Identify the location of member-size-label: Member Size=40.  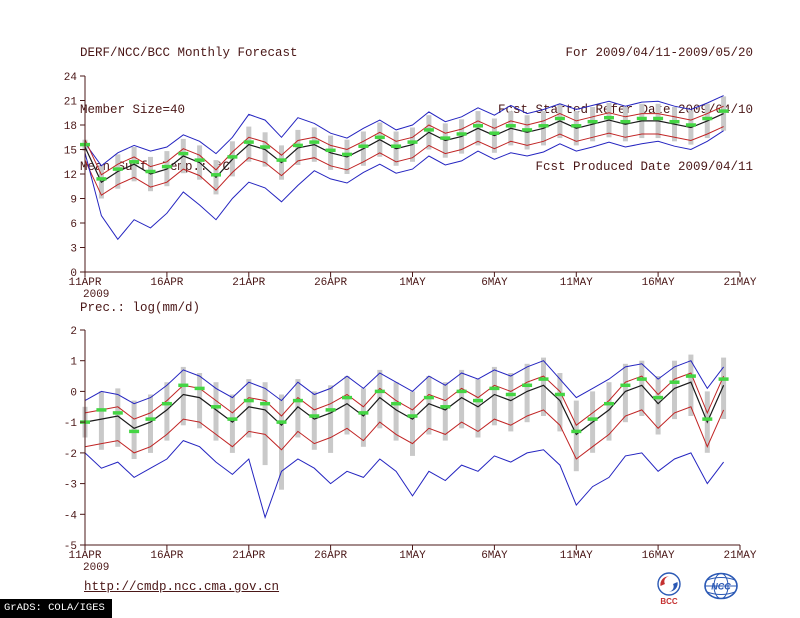
(133, 110).